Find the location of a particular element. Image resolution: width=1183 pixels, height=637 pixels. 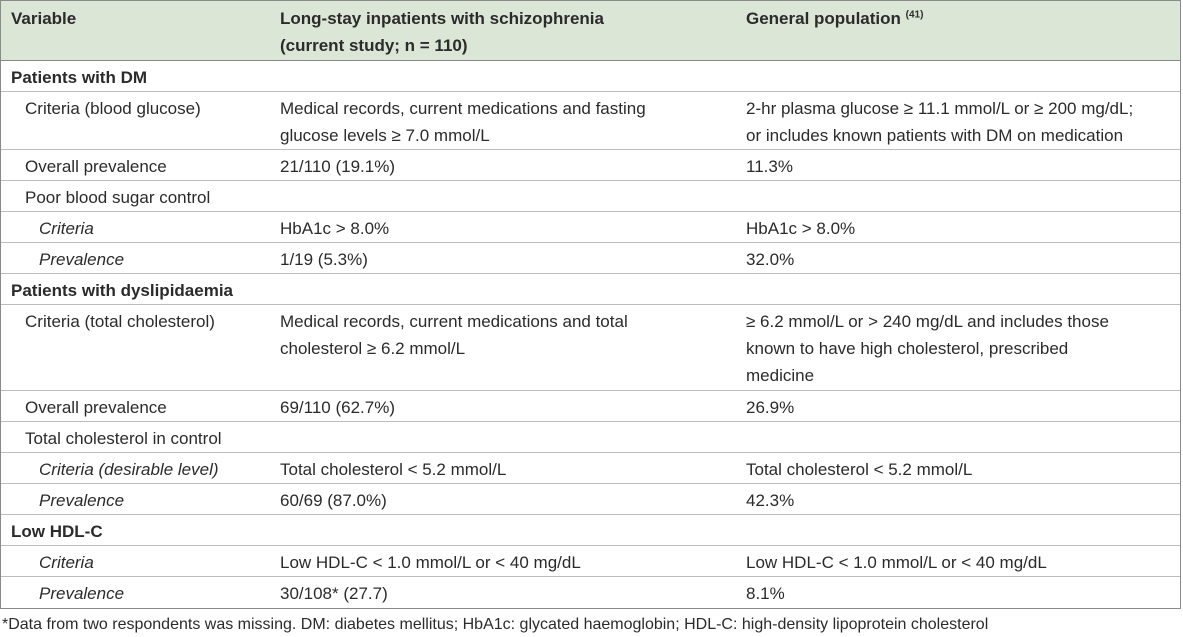

section-row-low-hdl: Low HDL-C is located at coordinates (590, 530).